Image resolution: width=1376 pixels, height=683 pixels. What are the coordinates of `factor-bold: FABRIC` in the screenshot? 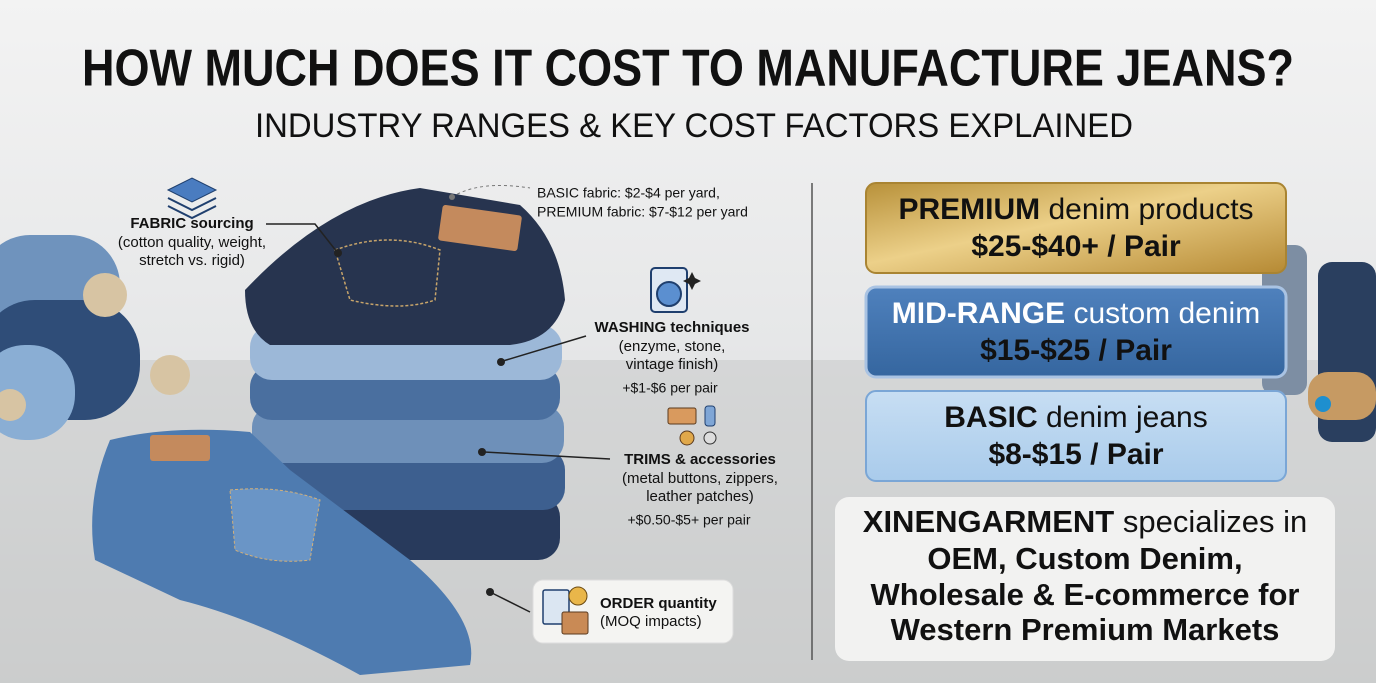 It's located at (158, 223).